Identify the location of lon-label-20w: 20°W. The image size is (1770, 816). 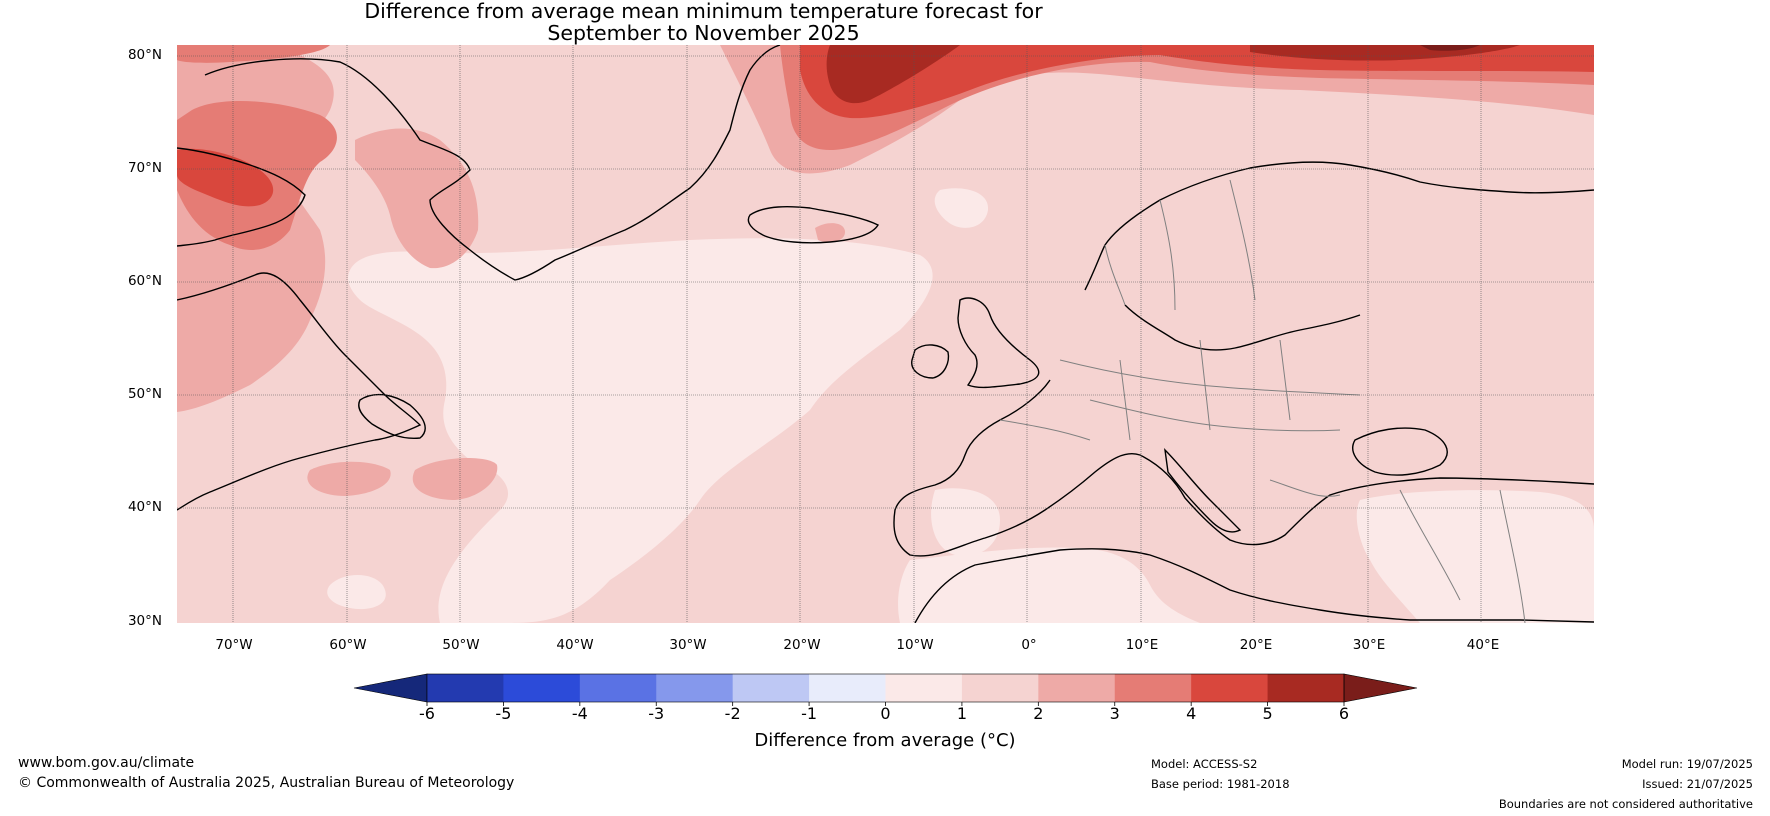
(802, 645).